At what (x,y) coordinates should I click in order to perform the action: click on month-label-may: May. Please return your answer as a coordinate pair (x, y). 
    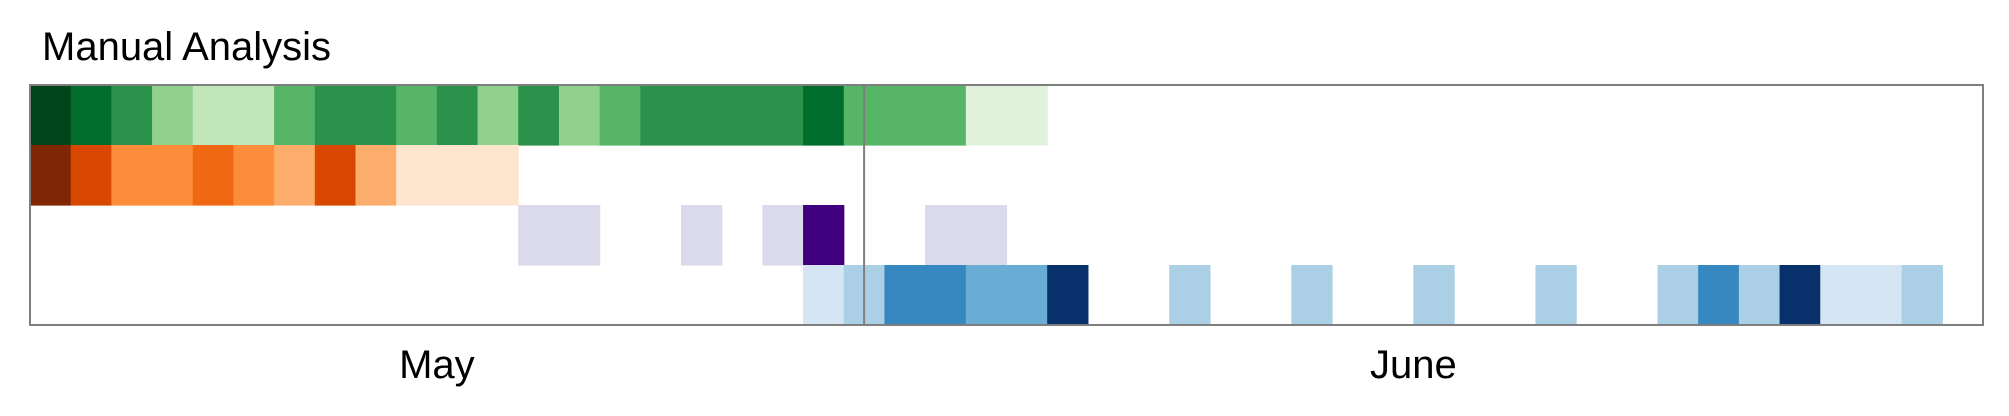
    Looking at the image, I should click on (437, 365).